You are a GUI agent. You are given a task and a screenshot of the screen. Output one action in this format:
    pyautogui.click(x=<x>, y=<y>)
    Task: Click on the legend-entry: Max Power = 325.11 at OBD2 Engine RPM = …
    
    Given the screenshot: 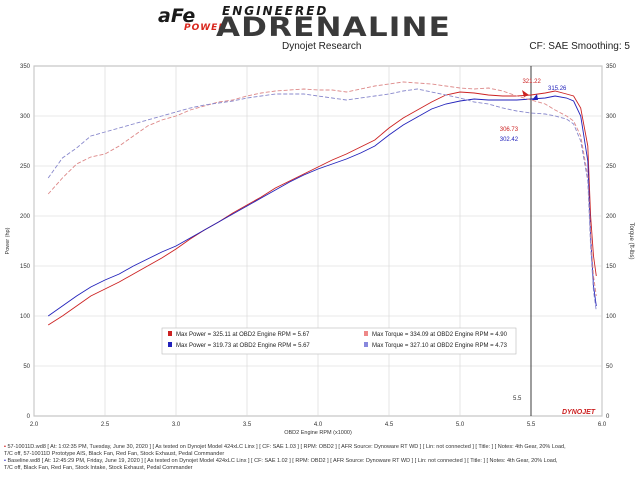 What is the action you would take?
    pyautogui.click(x=243, y=335)
    